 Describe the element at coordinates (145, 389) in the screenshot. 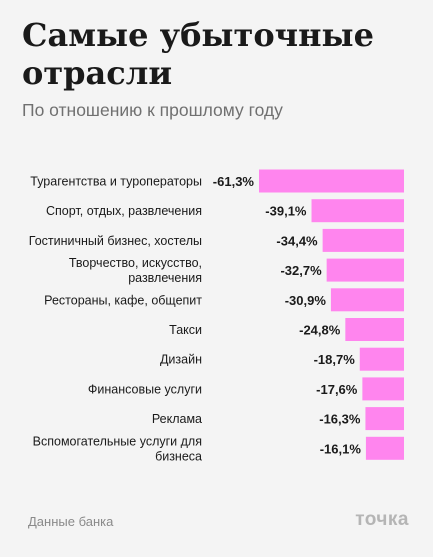

I see `category-label: Финансовые услуги` at that location.